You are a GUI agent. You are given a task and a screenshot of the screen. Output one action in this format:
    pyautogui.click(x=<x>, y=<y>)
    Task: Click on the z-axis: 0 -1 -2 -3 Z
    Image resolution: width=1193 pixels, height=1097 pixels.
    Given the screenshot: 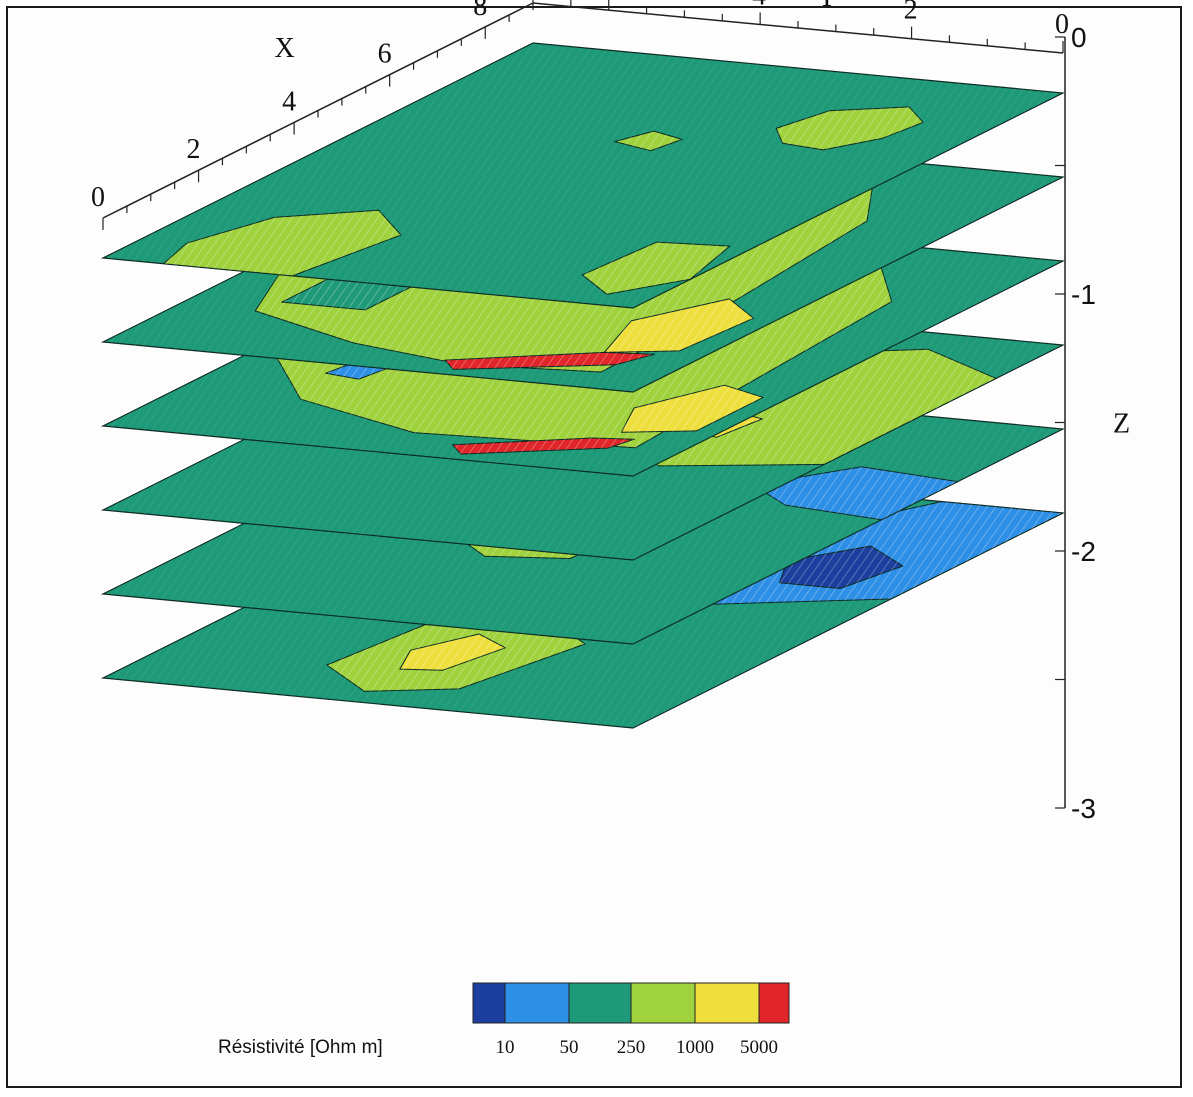 What is the action you would take?
    pyautogui.click(x=1092, y=423)
    